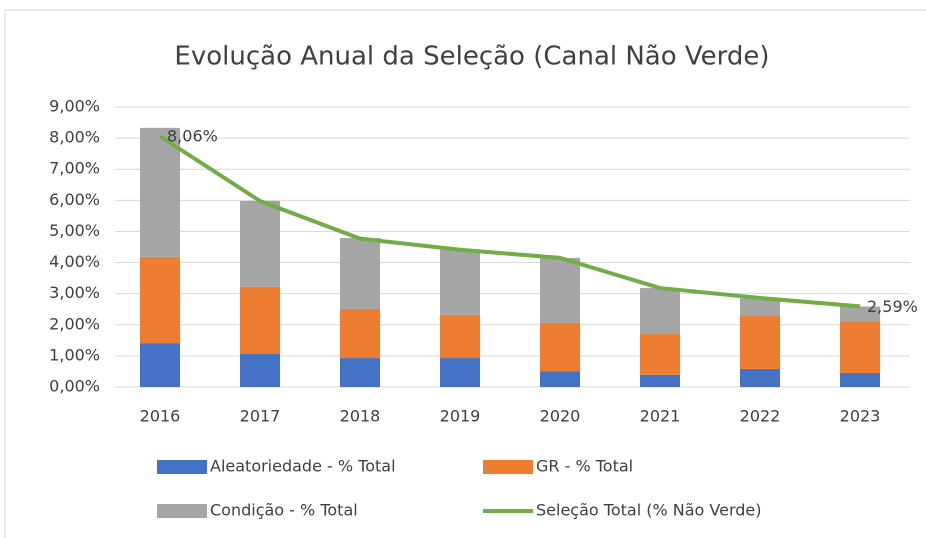  Describe the element at coordinates (284, 510) in the screenshot. I see `legend-label: Condição - % Total` at that location.